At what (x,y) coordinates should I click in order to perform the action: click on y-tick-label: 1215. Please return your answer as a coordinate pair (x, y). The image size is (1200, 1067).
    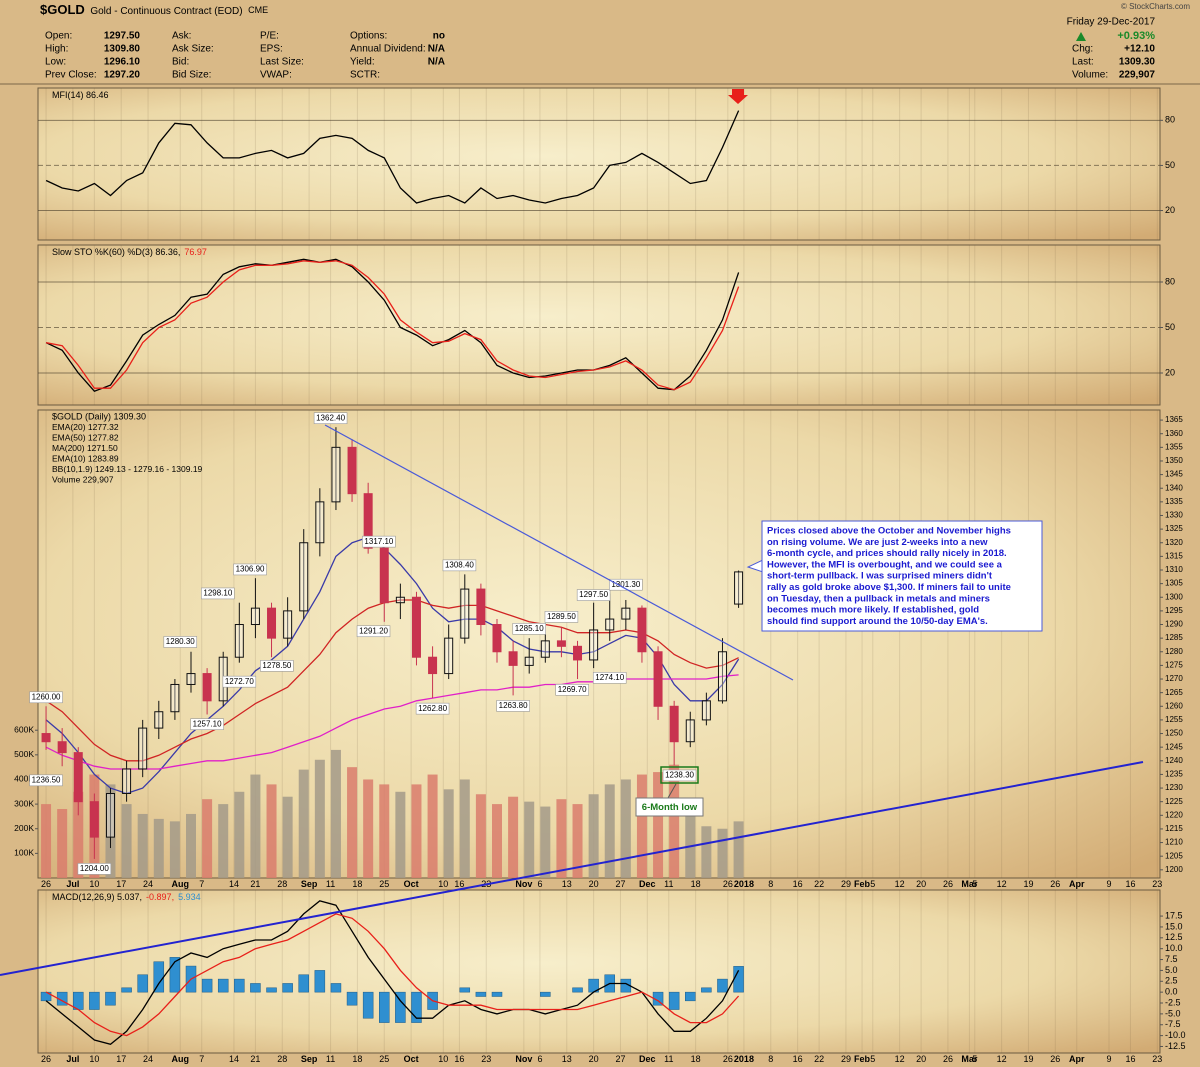
    Looking at the image, I should click on (1174, 828).